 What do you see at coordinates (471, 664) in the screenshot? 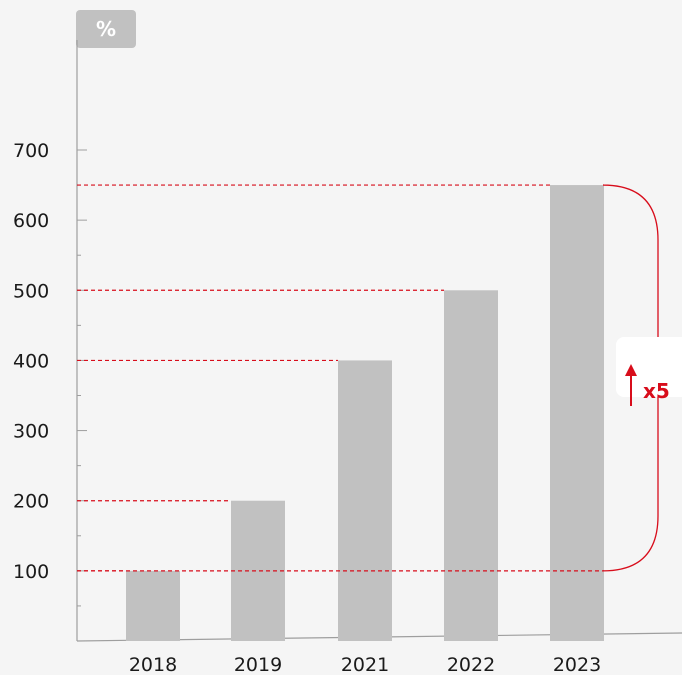
I see `x-tick-label: 2022` at bounding box center [471, 664].